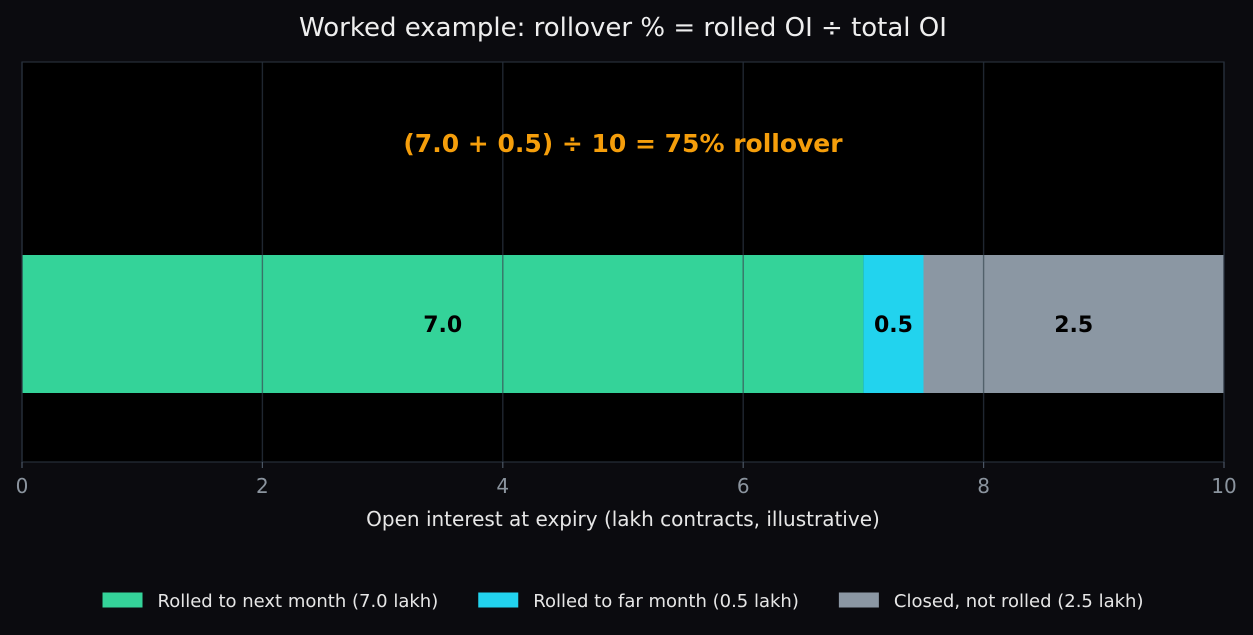 This screenshot has width=1253, height=635. Describe the element at coordinates (262, 486) in the screenshot. I see `x-tick-label: 2` at that location.